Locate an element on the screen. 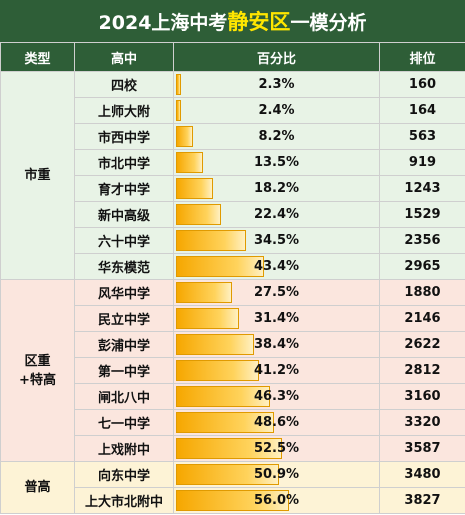  table-row: 华东模范 43.4% 2965 is located at coordinates (232, 266).